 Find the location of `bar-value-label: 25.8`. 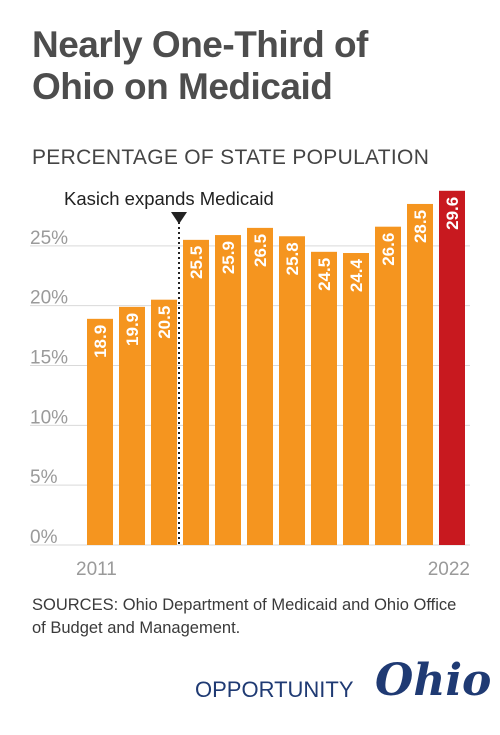

bar-value-label: 25.8 is located at coordinates (292, 258).